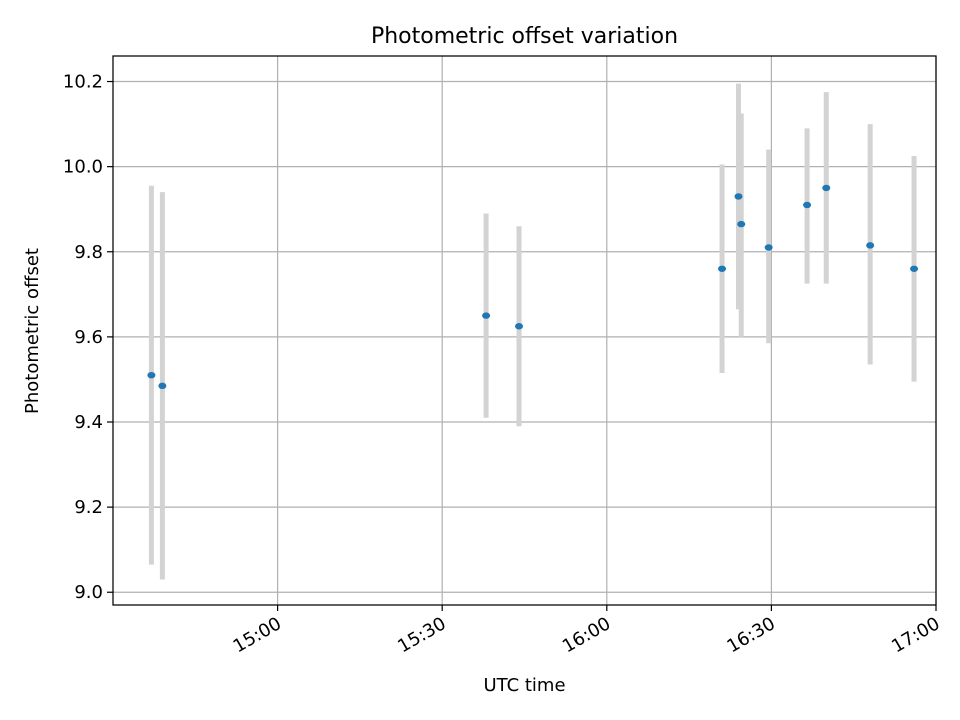 The image size is (960, 720). I want to click on x-tick-label: 16:30, so click(750, 635).